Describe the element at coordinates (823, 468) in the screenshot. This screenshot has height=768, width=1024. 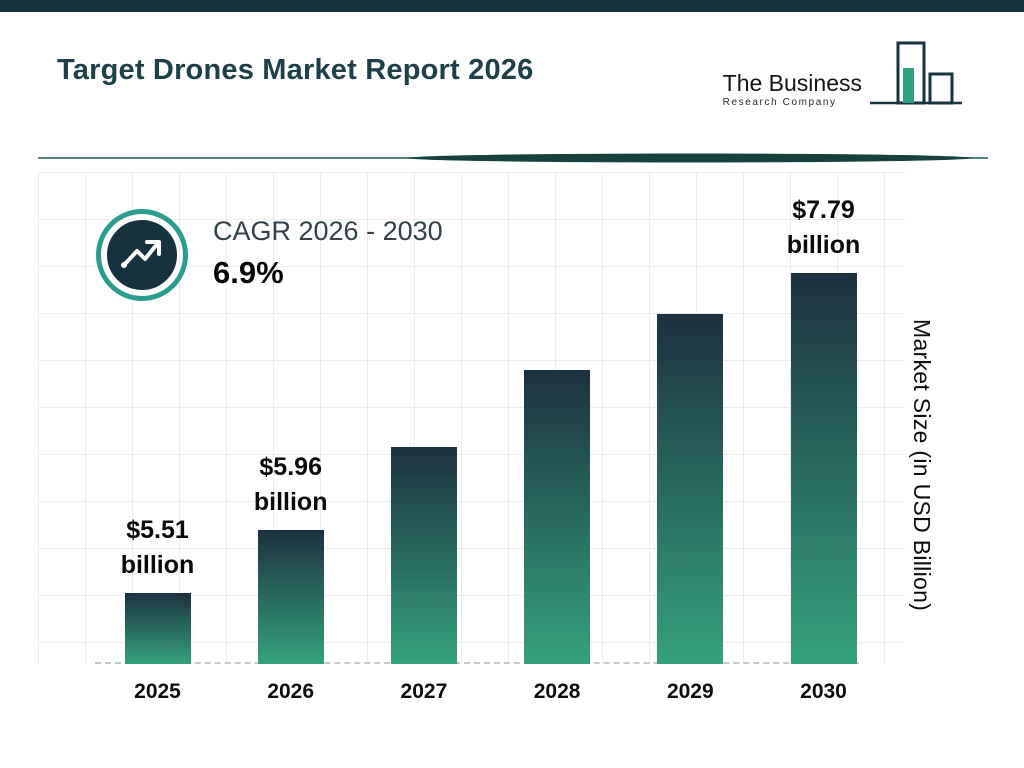
I see `bar-2030` at that location.